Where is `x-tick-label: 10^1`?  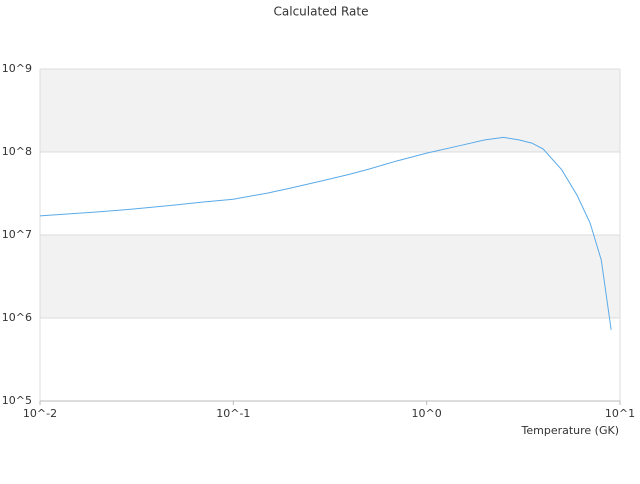
x-tick-label: 10^1 is located at coordinates (620, 413).